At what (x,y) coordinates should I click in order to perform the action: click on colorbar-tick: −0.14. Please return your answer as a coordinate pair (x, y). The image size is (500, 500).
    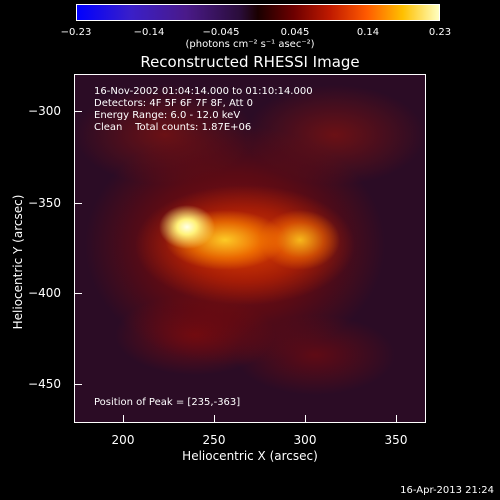
    Looking at the image, I should click on (149, 32).